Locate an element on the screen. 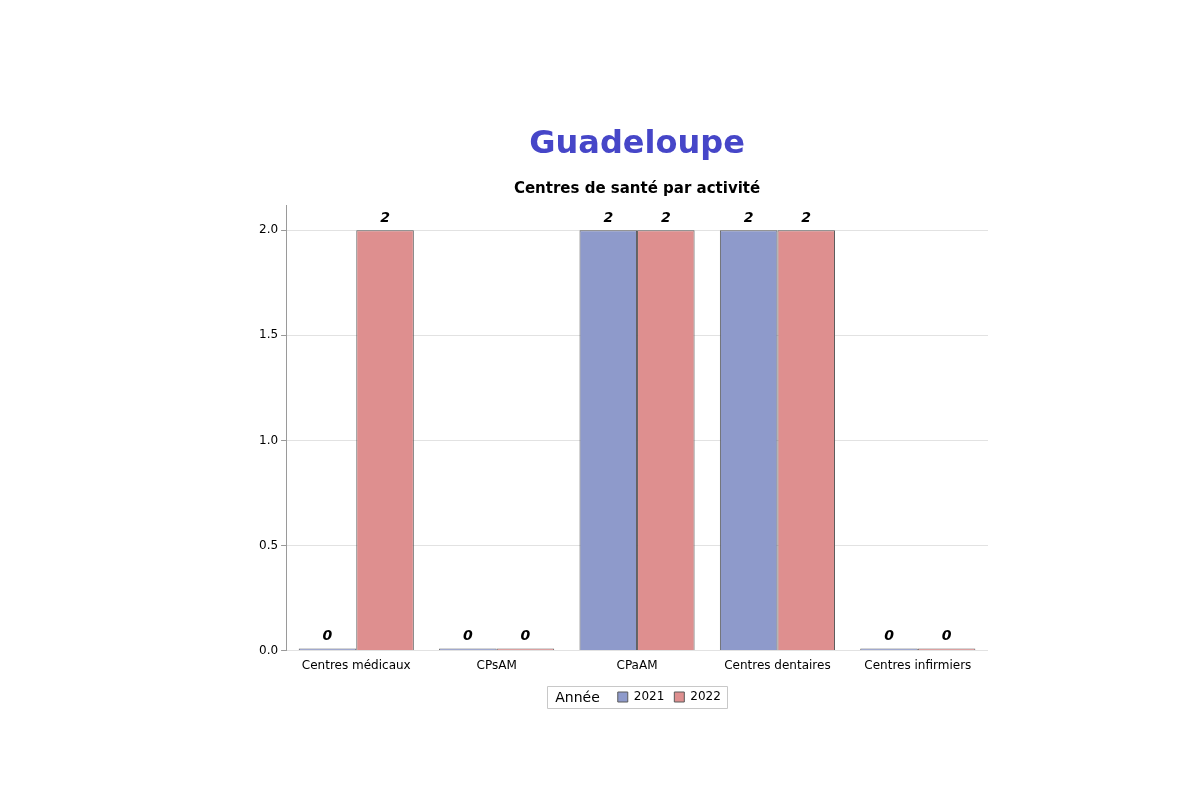  x-tick-label: CPaAM is located at coordinates (637, 664).